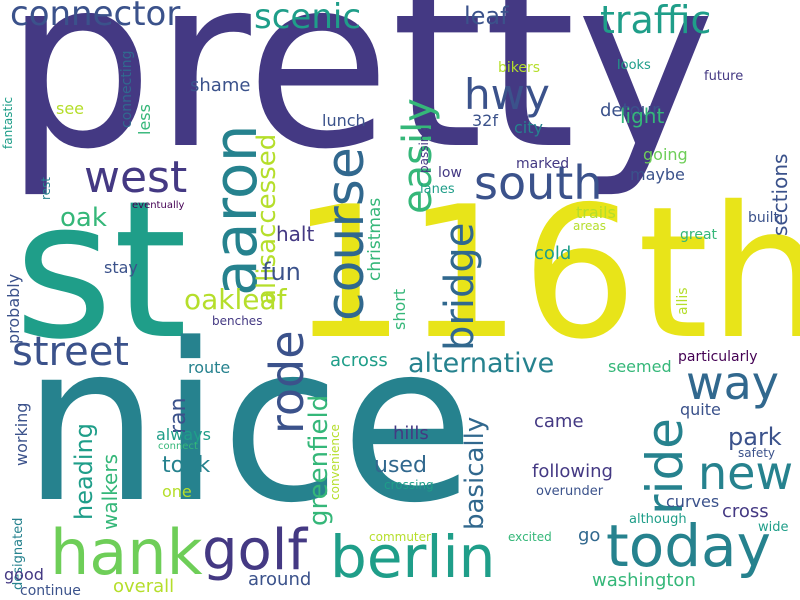 Image resolution: width=800 pixels, height=600 pixels. I want to click on word-less: less, so click(144, 119).